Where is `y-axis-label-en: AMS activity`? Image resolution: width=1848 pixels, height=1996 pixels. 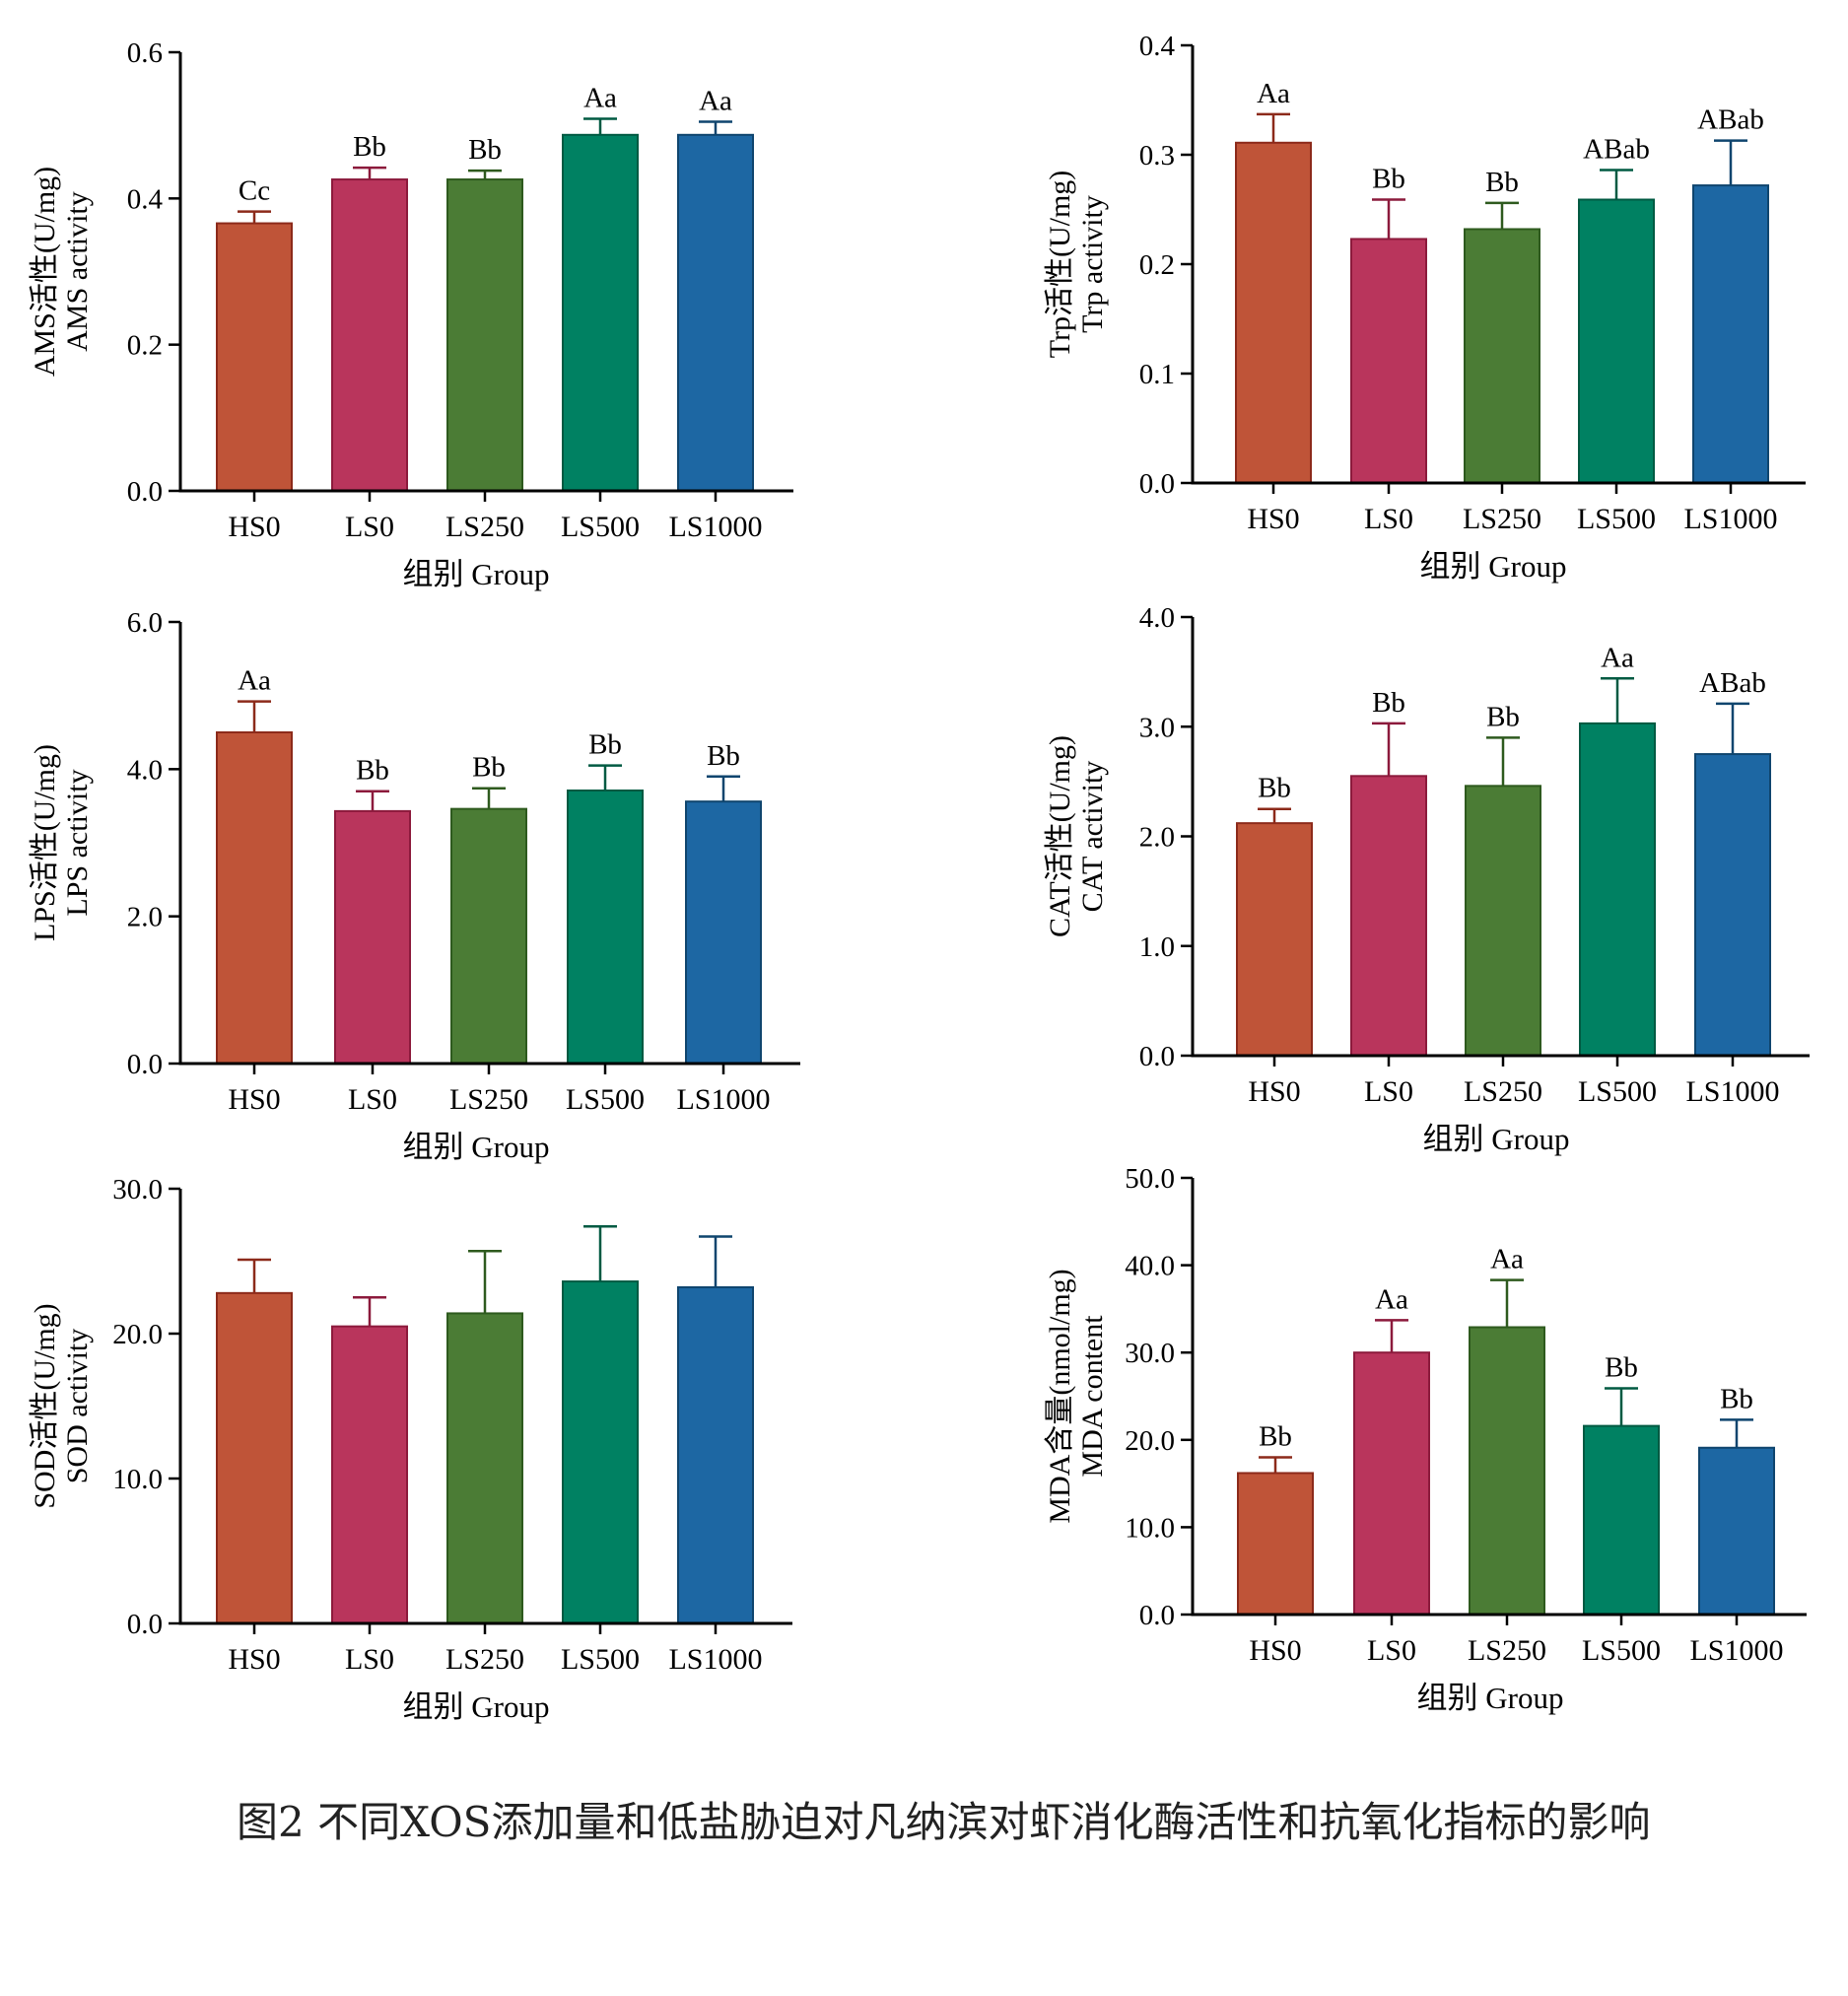
y-axis-label-en: AMS activity is located at coordinates (77, 271).